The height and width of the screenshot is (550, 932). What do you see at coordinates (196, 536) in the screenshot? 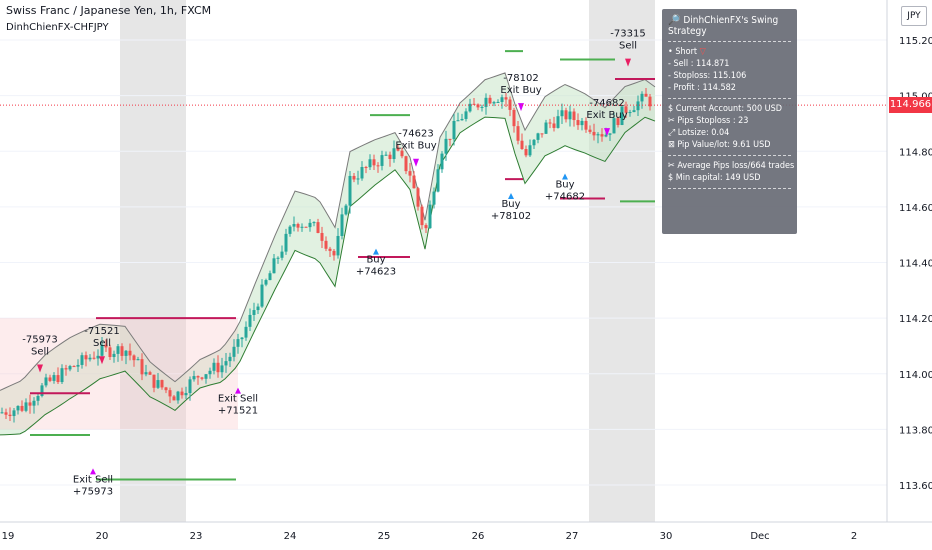
I see `x-tick-label: 23` at bounding box center [196, 536].